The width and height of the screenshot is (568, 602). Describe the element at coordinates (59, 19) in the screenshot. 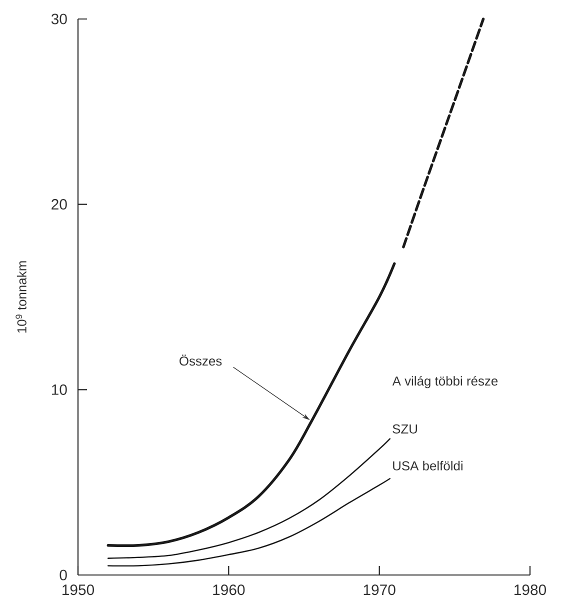

I see `y-tick-label: 30` at that location.